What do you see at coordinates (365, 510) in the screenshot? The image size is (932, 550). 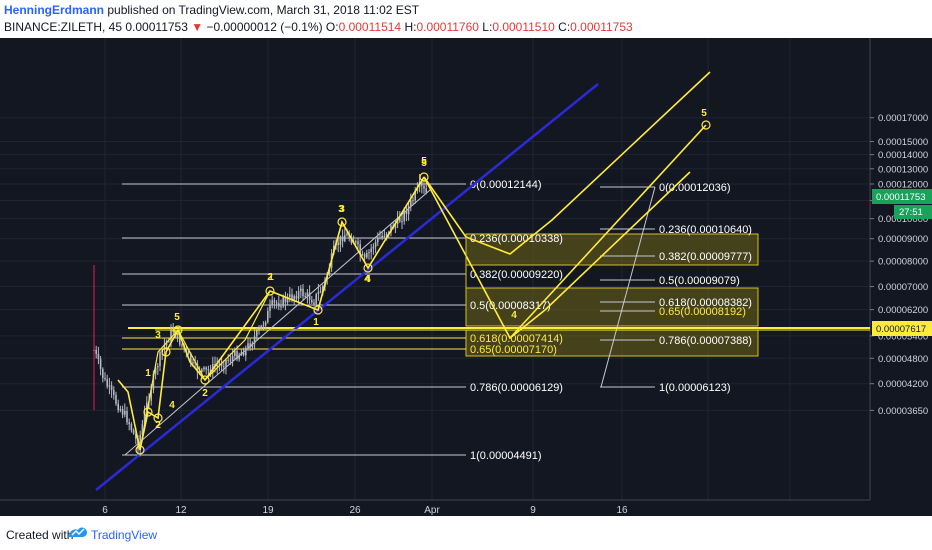 I see `time-axis: 6 12 19 26 Apr 9 16` at bounding box center [365, 510].